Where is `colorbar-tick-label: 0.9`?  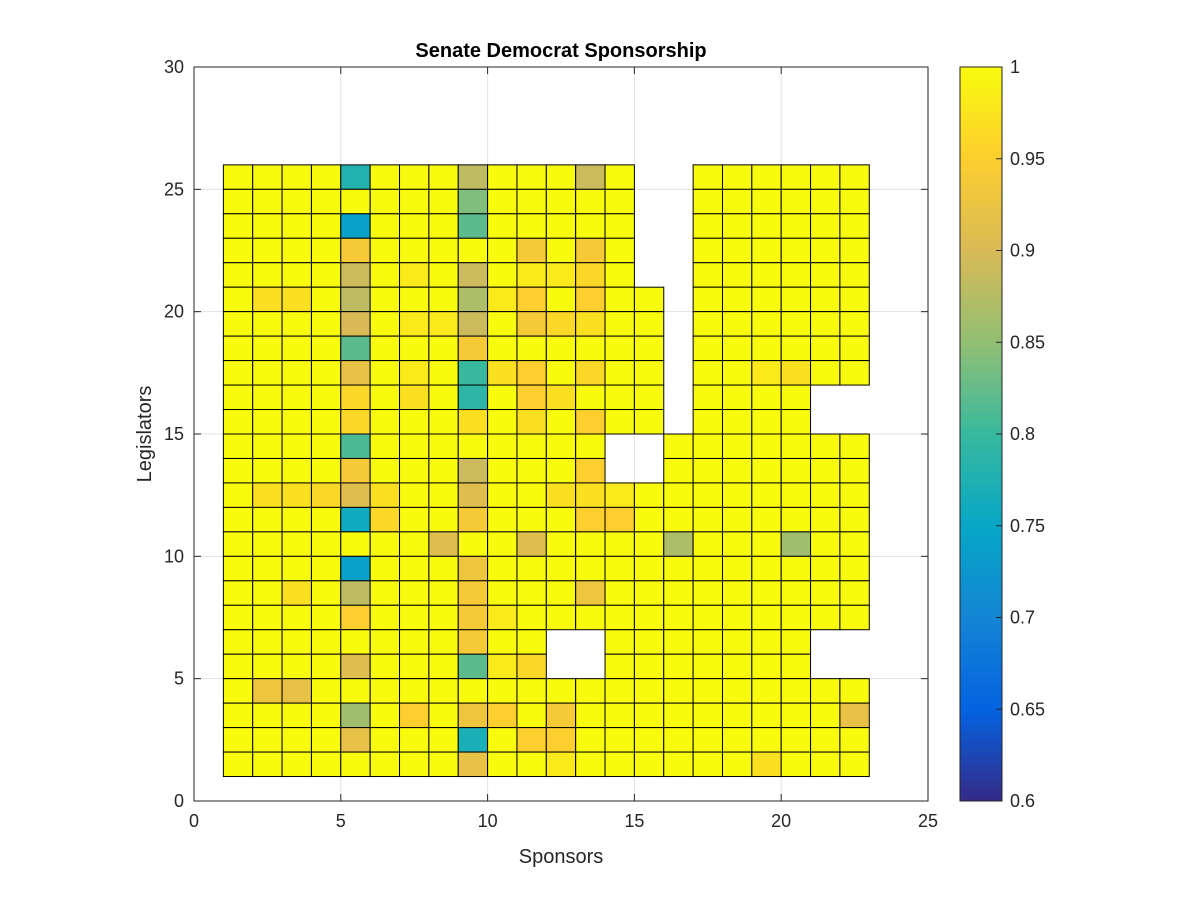 colorbar-tick-label: 0.9 is located at coordinates (1022, 251).